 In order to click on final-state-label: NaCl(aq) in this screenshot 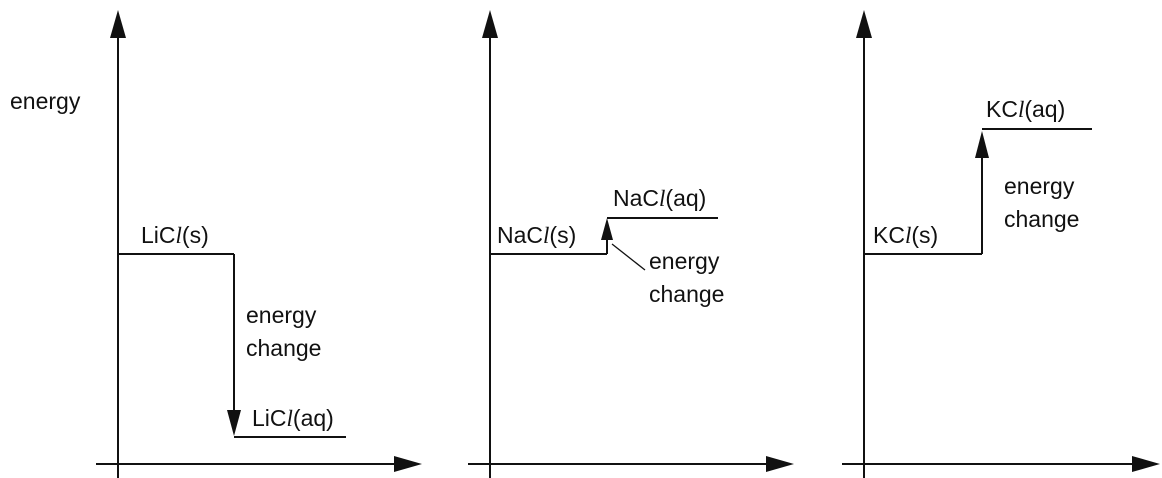, I will do `click(659, 198)`.